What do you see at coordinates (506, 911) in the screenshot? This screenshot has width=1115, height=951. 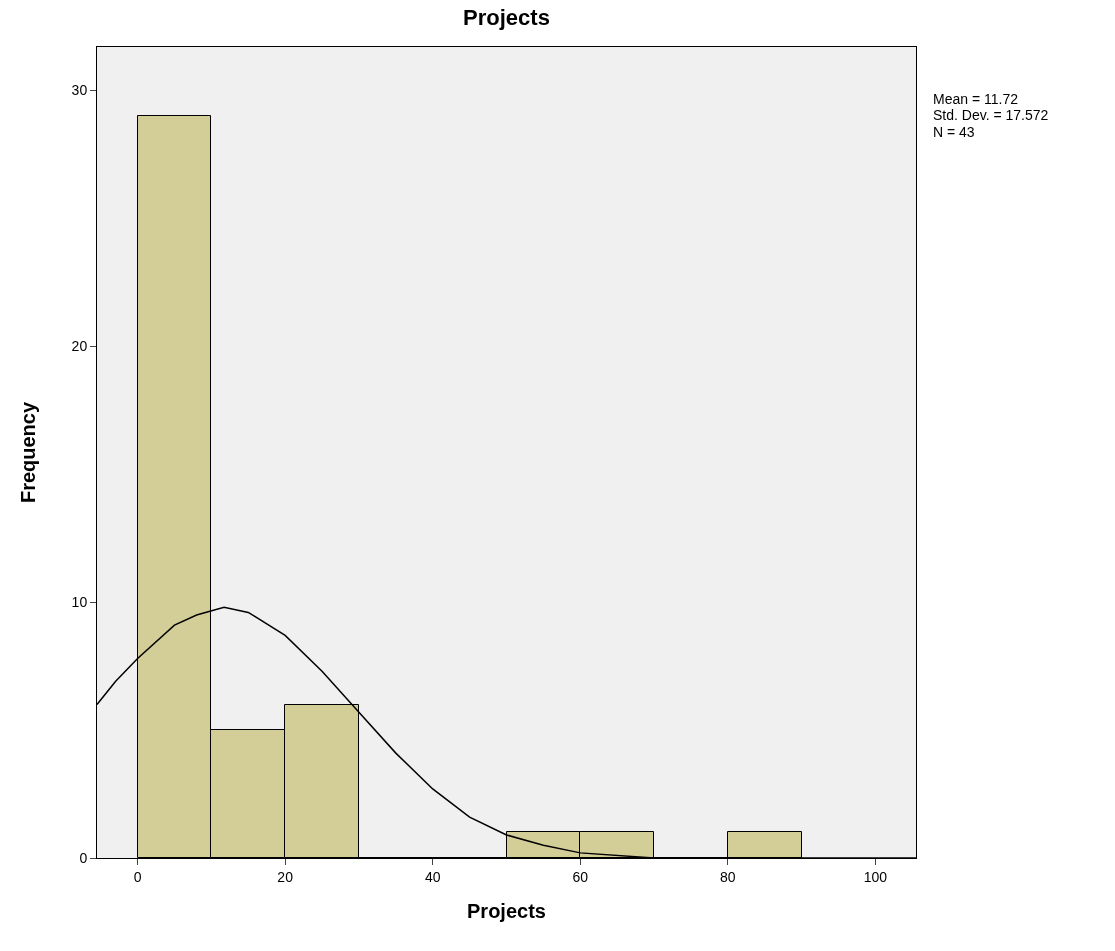 I see `x-axis-title: Projects` at bounding box center [506, 911].